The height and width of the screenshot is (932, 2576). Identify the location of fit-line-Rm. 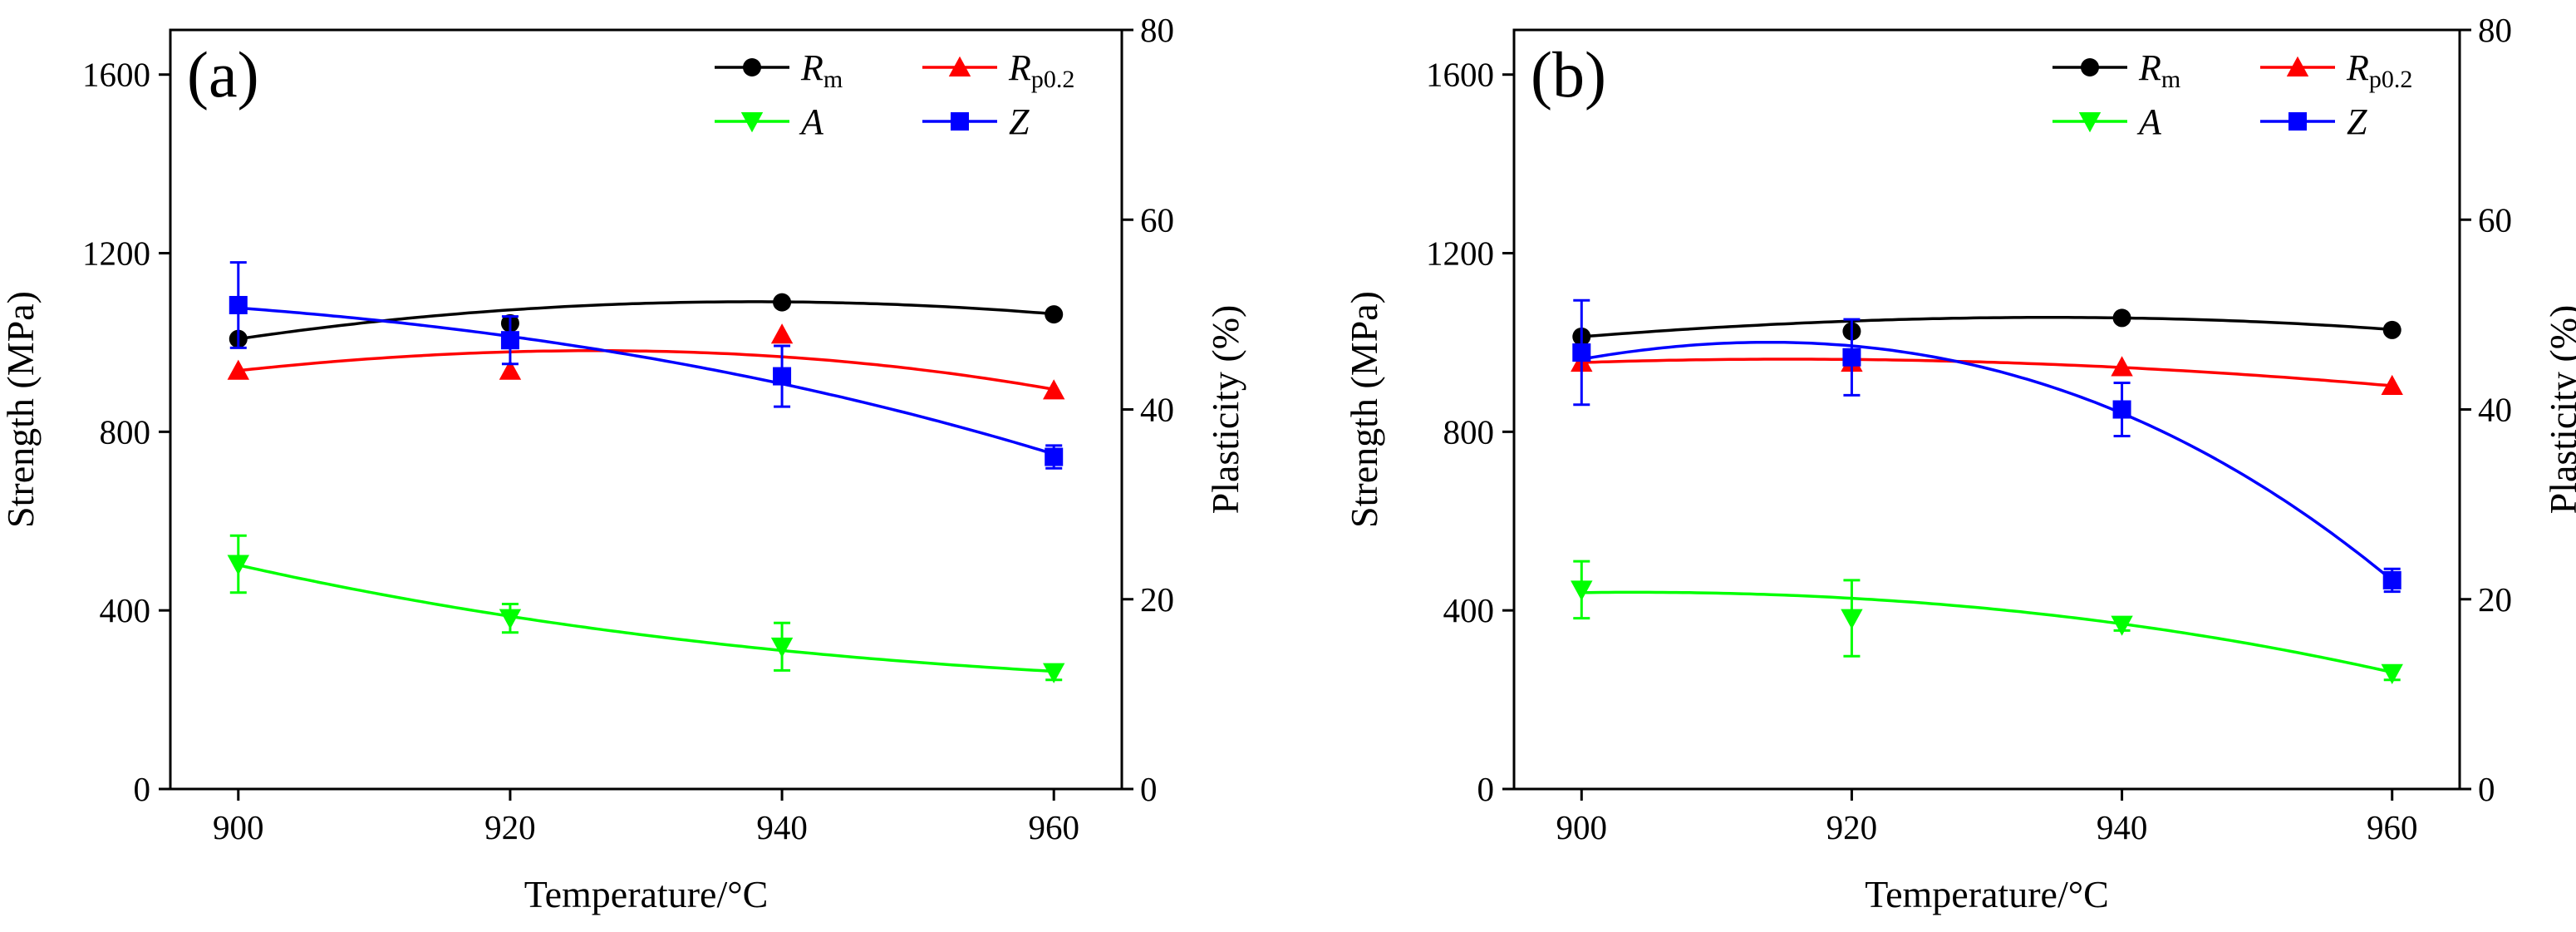
(646, 320).